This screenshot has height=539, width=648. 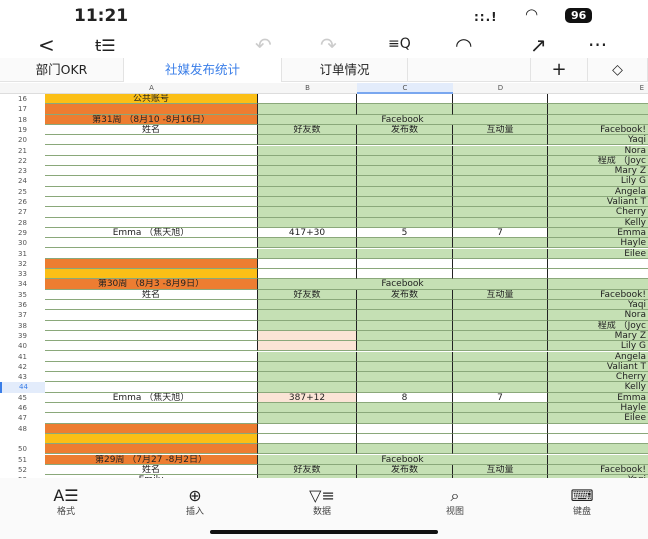 What do you see at coordinates (105, 45) in the screenshot?
I see `outline-icon: ŧ☰` at bounding box center [105, 45].